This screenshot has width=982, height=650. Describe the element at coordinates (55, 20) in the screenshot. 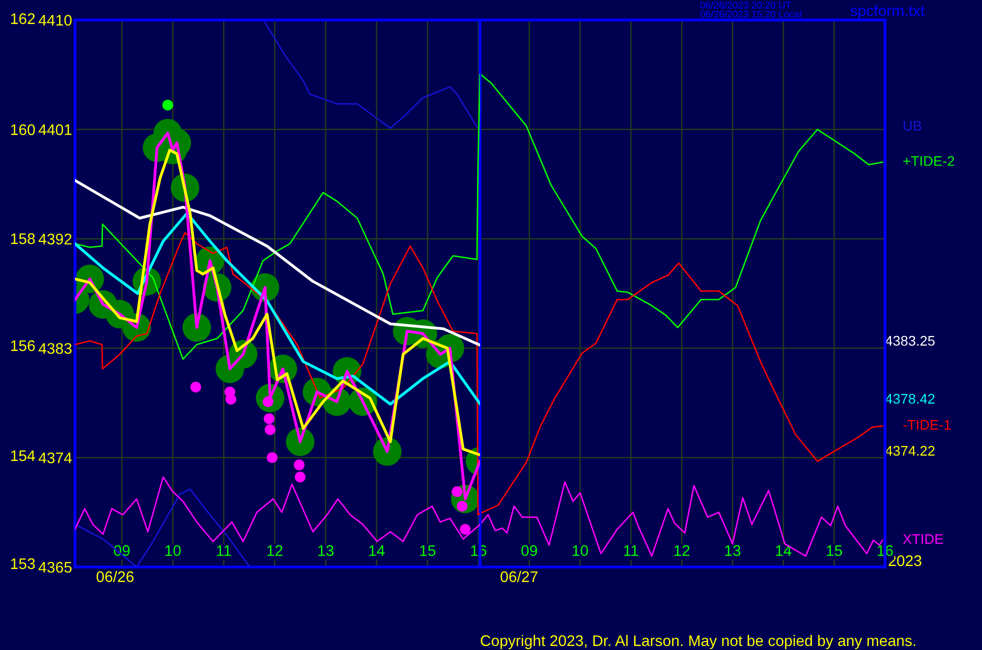

I see `y-tick-label: 4410` at that location.